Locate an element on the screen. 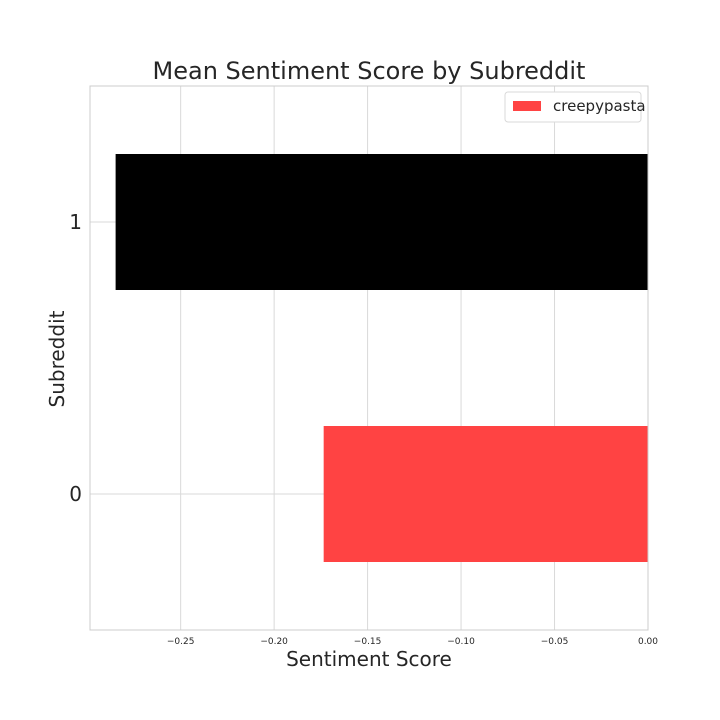  x-tick-label: −0.05 is located at coordinates (555, 642).